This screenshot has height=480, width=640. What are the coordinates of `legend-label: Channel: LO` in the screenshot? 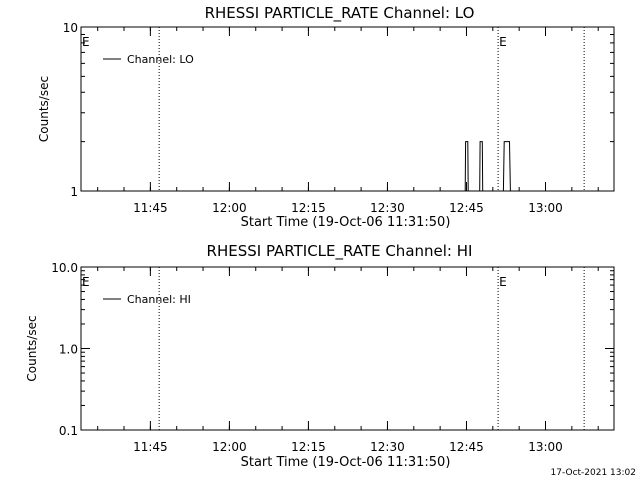 It's located at (160, 59).